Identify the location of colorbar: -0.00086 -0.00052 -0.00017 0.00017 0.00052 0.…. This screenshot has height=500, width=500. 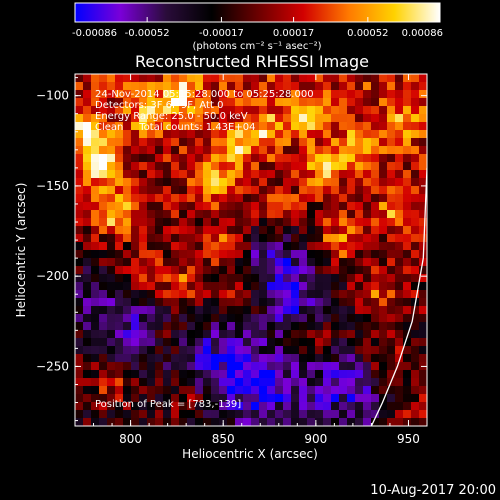
(257, 27).